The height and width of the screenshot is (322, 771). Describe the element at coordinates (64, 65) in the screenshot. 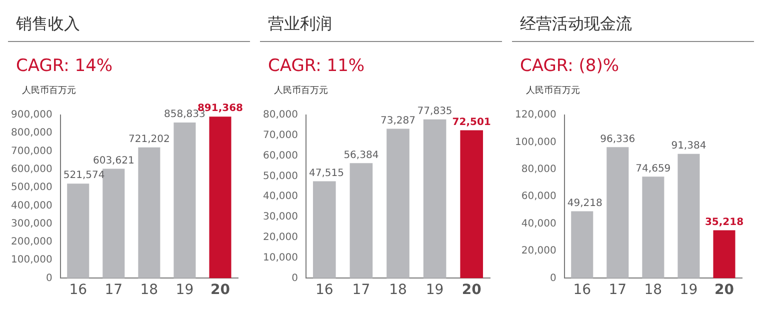

I see `chart-subtitle: CAGR: 14%` at that location.